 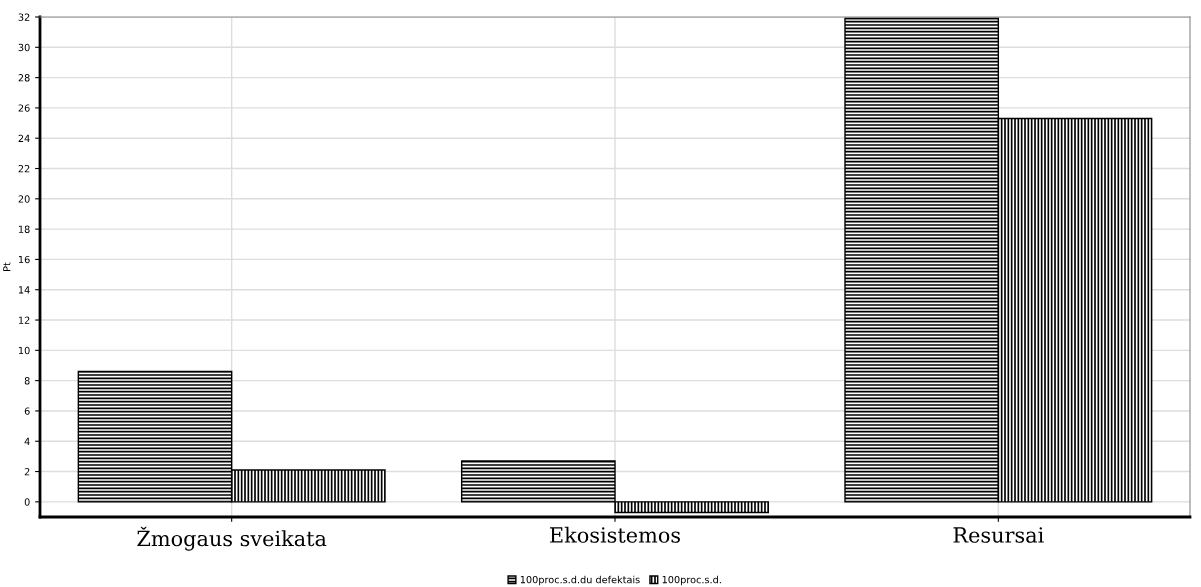 What do you see at coordinates (998, 535) in the screenshot?
I see `x-tick-label: Resursai` at bounding box center [998, 535].